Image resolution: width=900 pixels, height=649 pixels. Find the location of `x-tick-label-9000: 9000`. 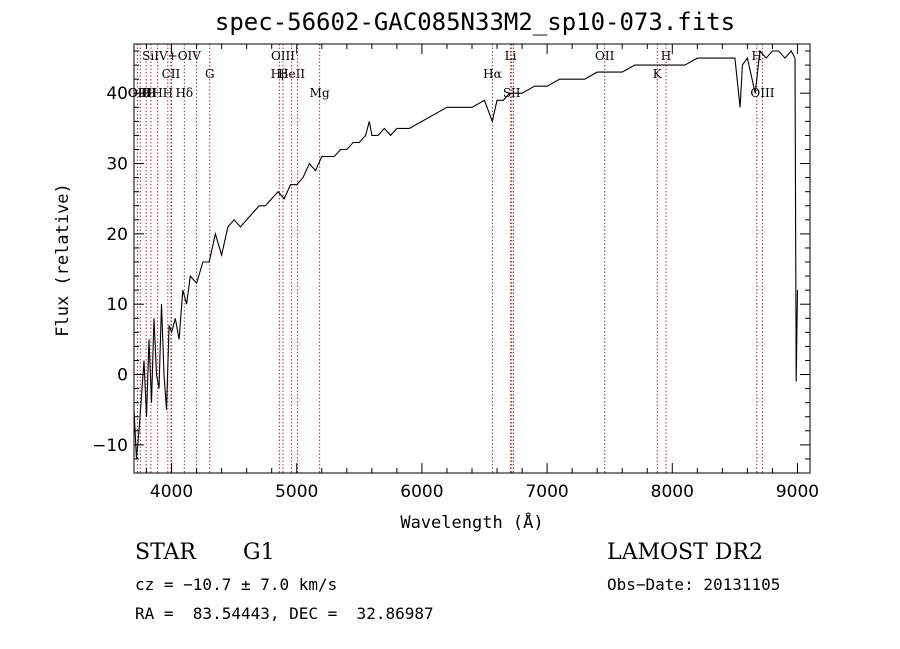

x-tick-label-9000: 9000 is located at coordinates (797, 492).